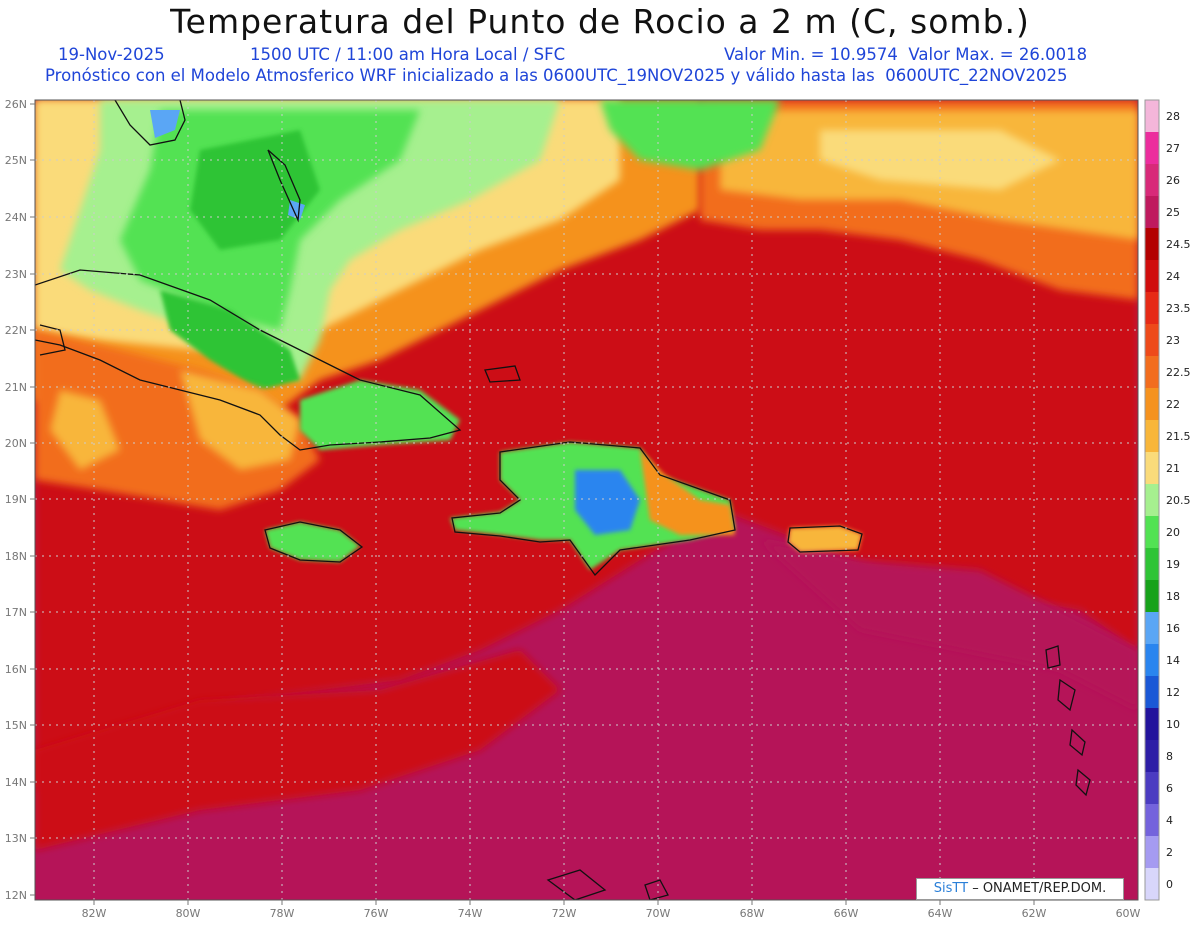 The height and width of the screenshot is (927, 1200). I want to click on colorbar-label: 2, so click(1169, 852).